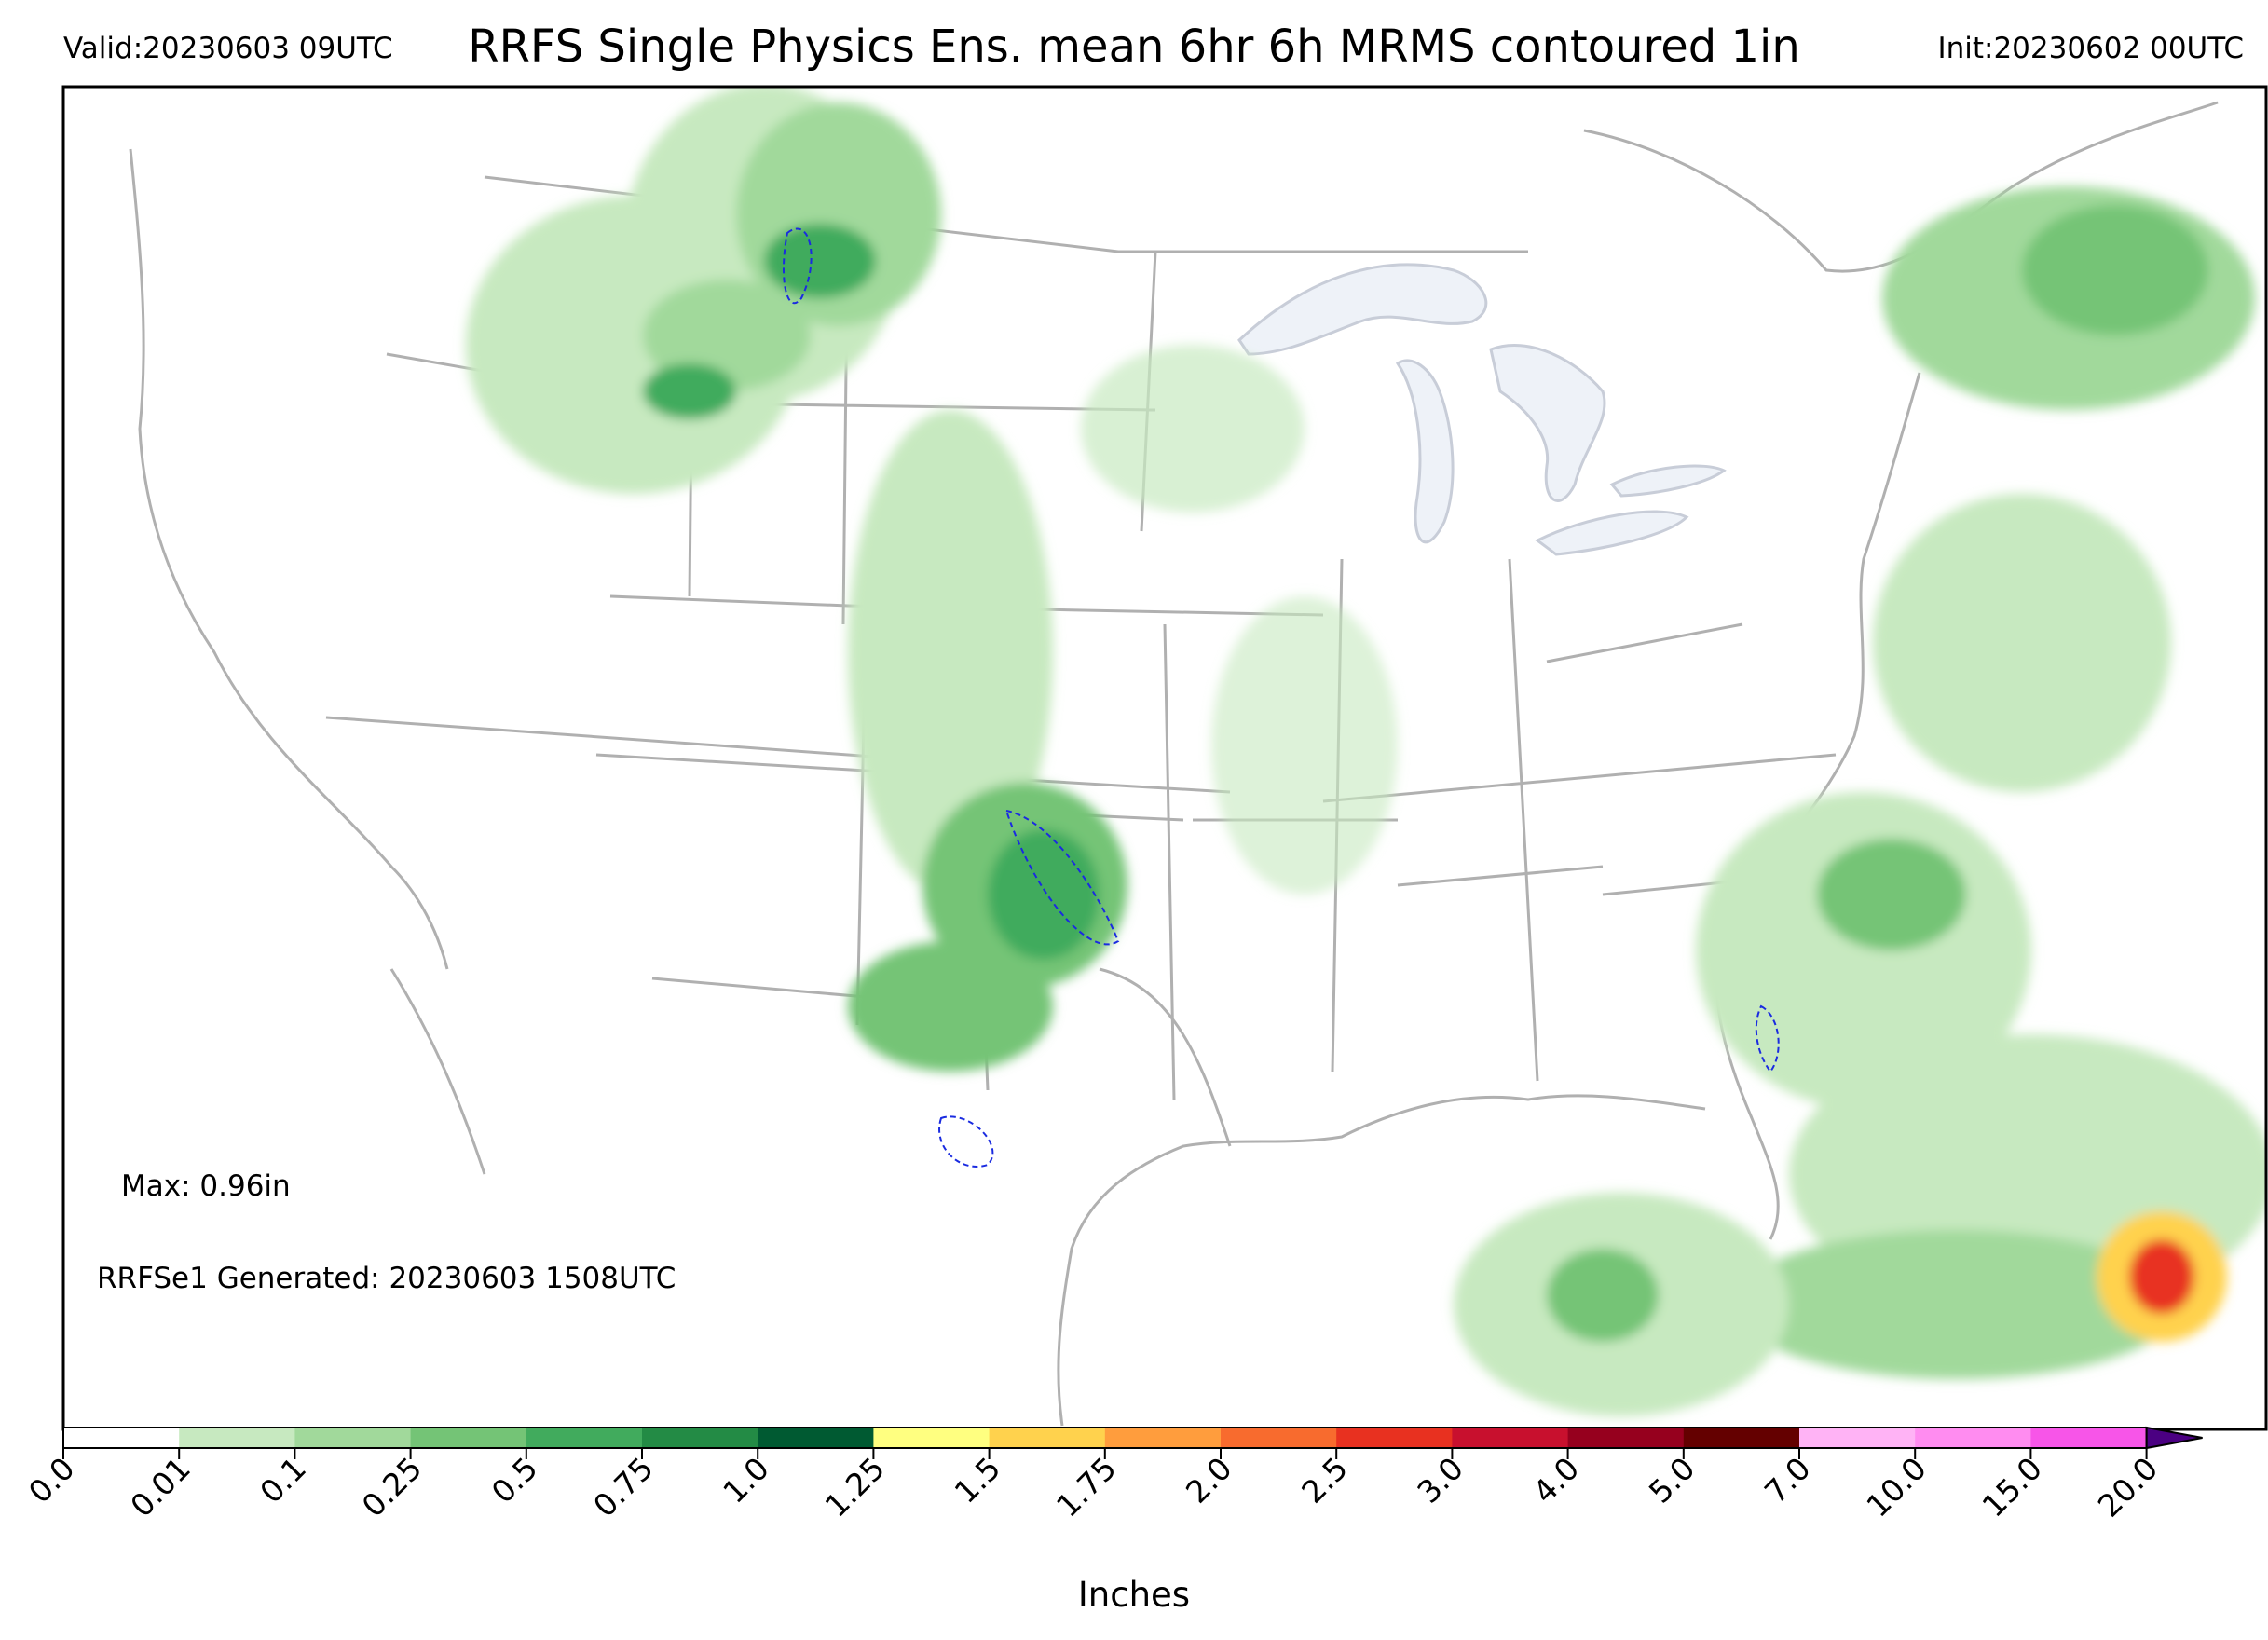 The width and height of the screenshot is (2268, 1640). I want to click on colorbar-tick-label: 0.1, so click(283, 1480).